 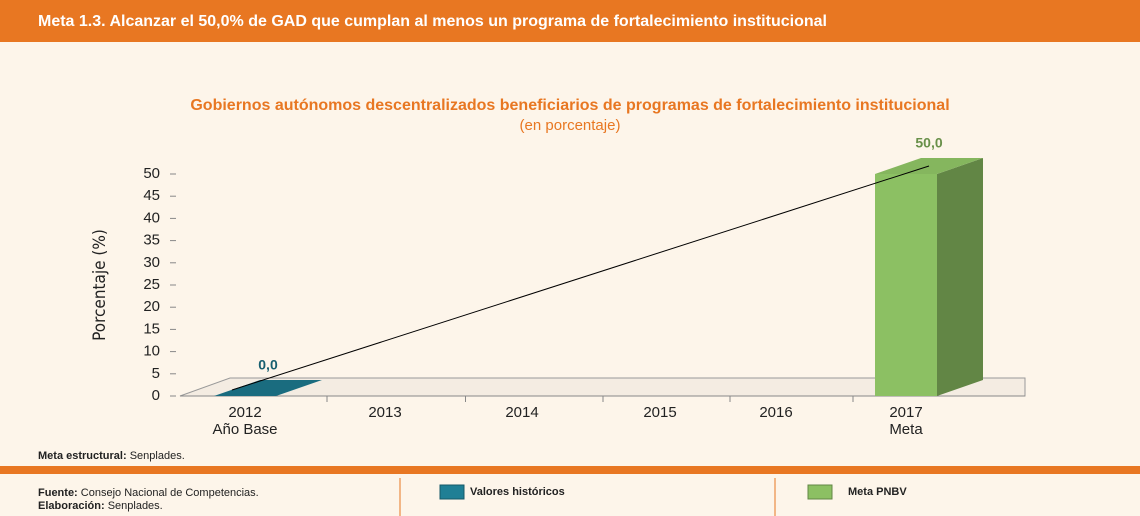 What do you see at coordinates (775, 412) in the screenshot?
I see `x-tick-label: 2016` at bounding box center [775, 412].